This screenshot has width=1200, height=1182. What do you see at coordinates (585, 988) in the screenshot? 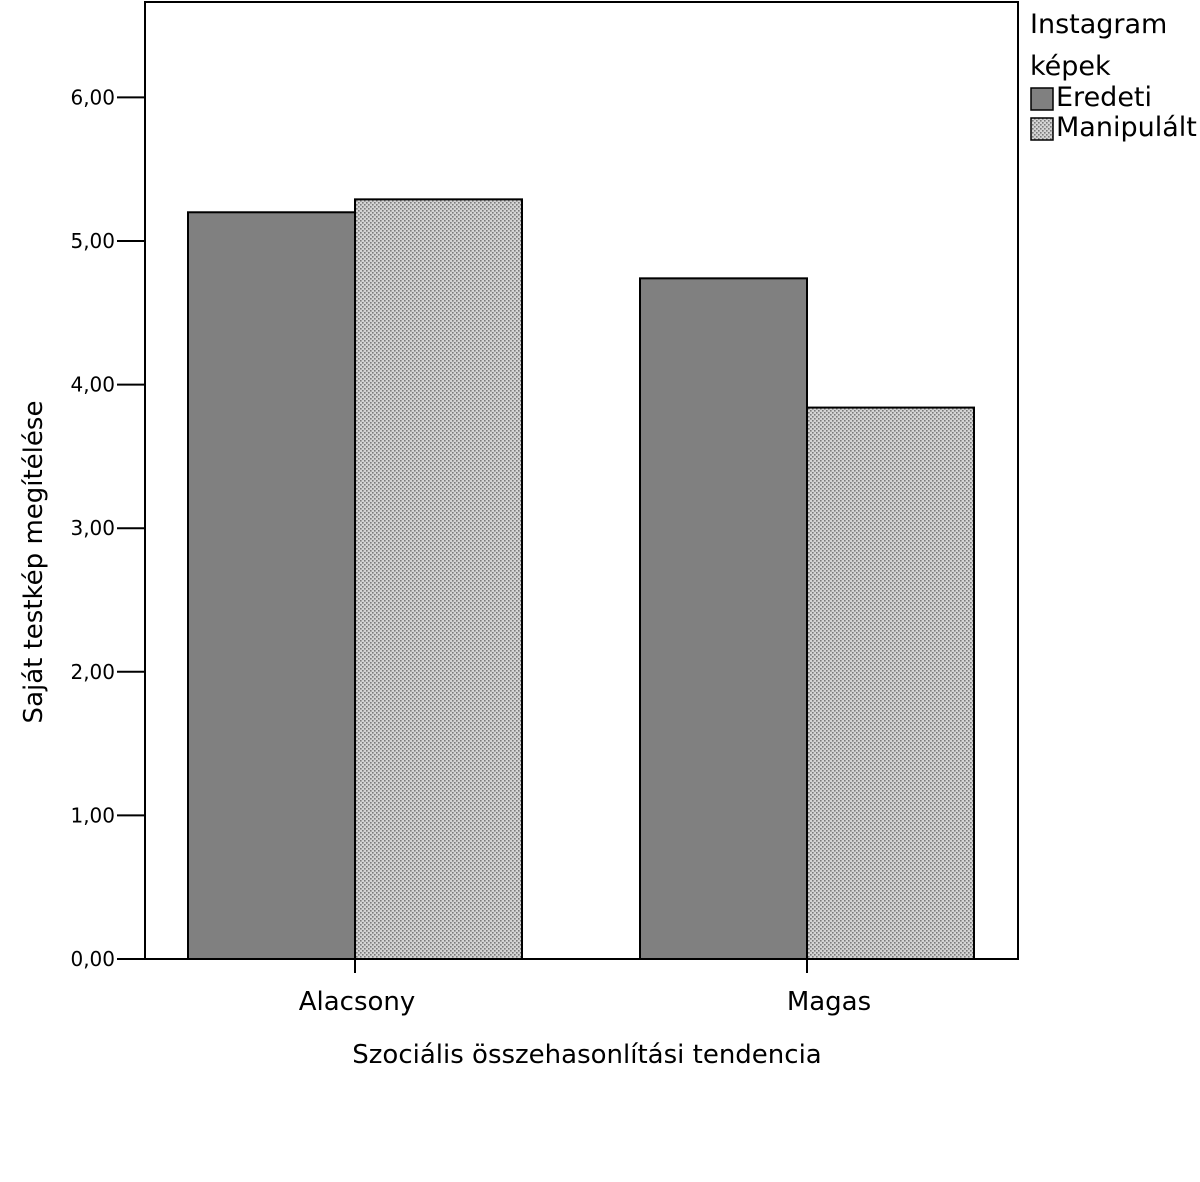
I see `x-axis: Alacsony Magas` at bounding box center [585, 988].